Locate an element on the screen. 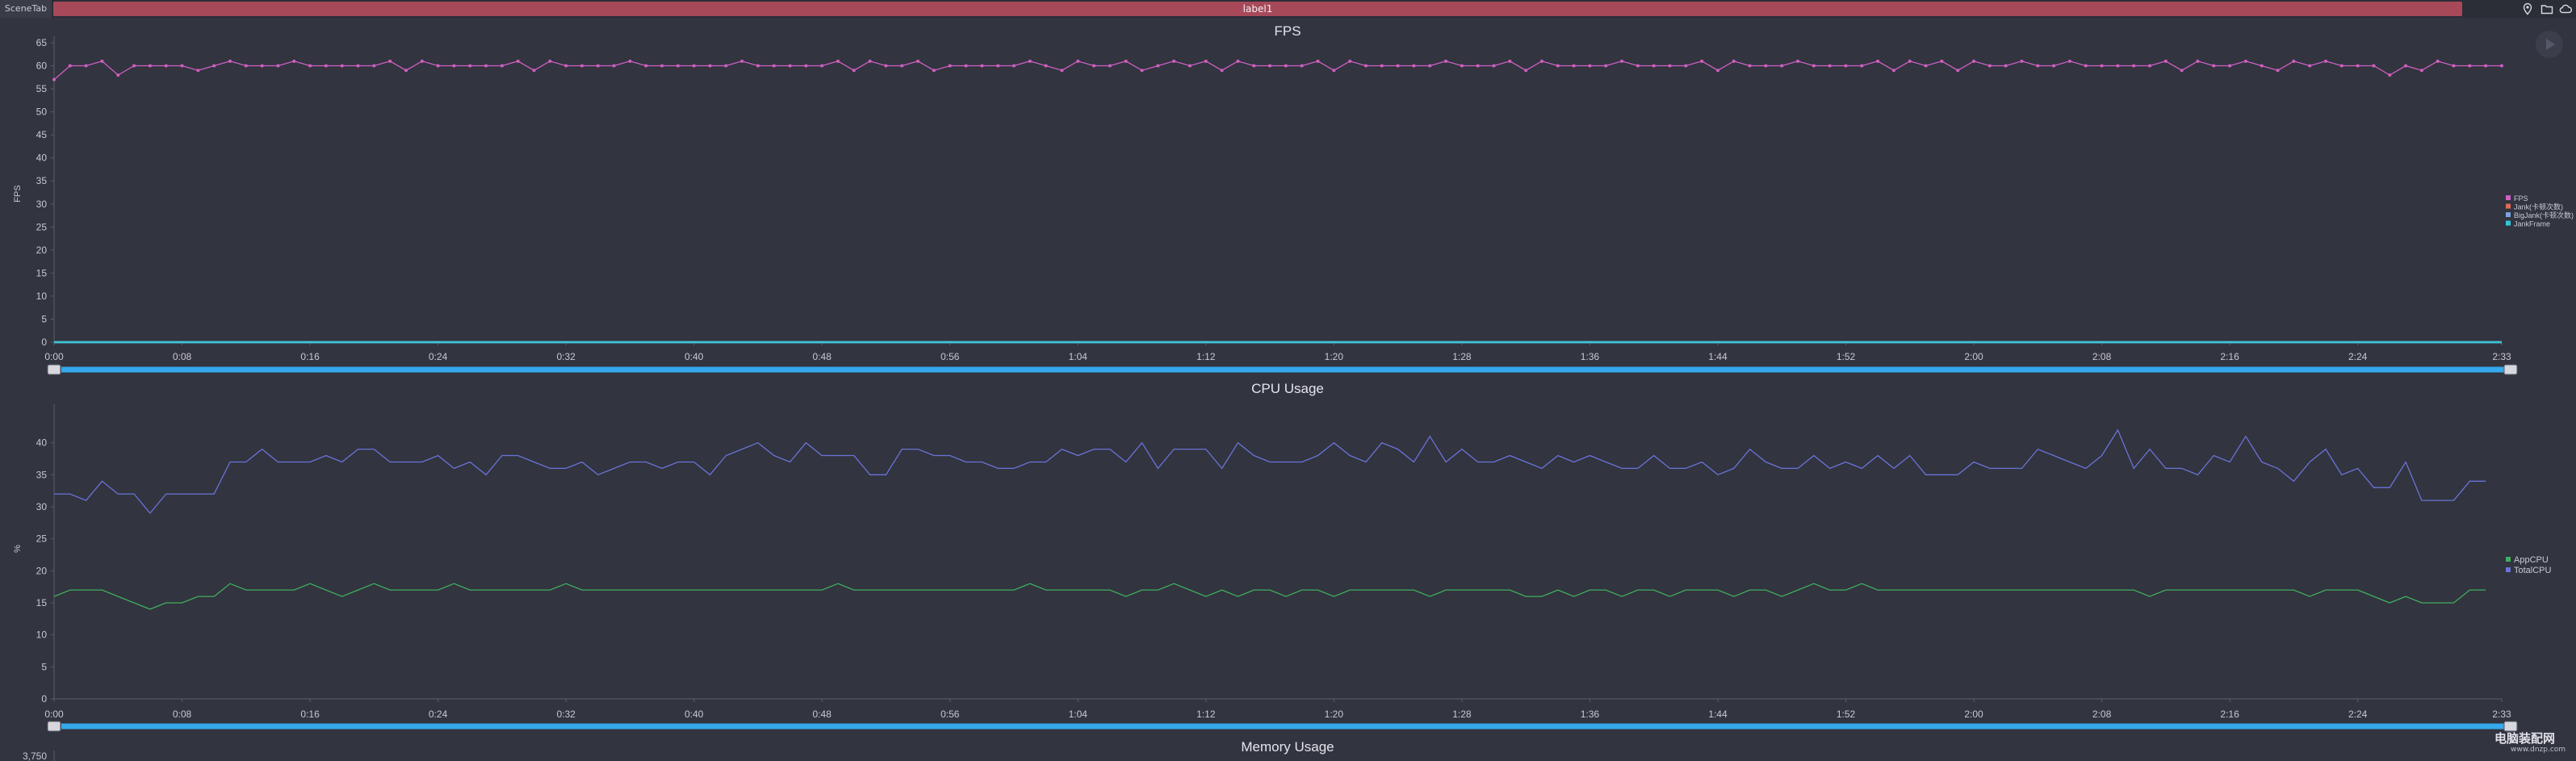  folder-icon is located at coordinates (2546, 9).